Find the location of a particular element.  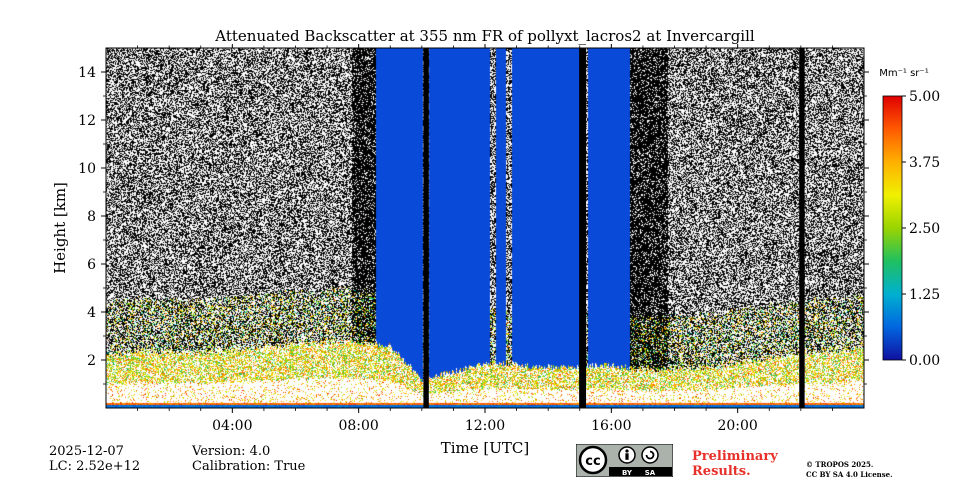

colorbar-gradient is located at coordinates (892, 228).